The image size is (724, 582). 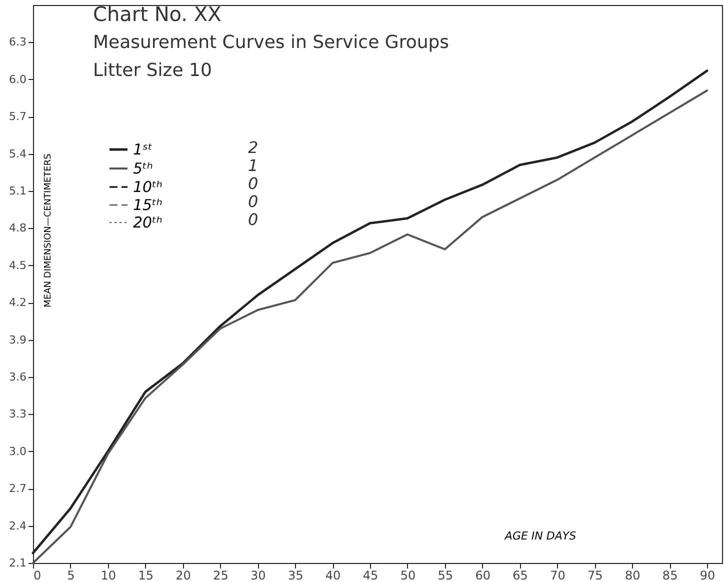 What do you see at coordinates (17, 79) in the screenshot?
I see `y-tick-label: 6.0` at bounding box center [17, 79].